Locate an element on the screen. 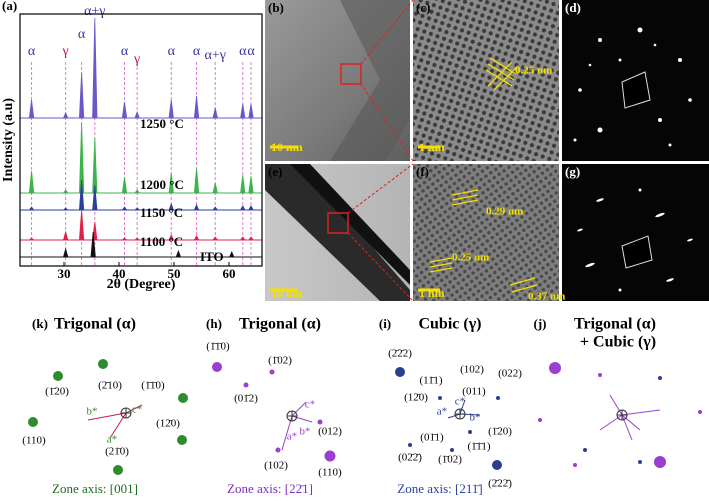 This screenshot has width=709, height=503. spot-index: (2̄2̄2) is located at coordinates (400, 354).